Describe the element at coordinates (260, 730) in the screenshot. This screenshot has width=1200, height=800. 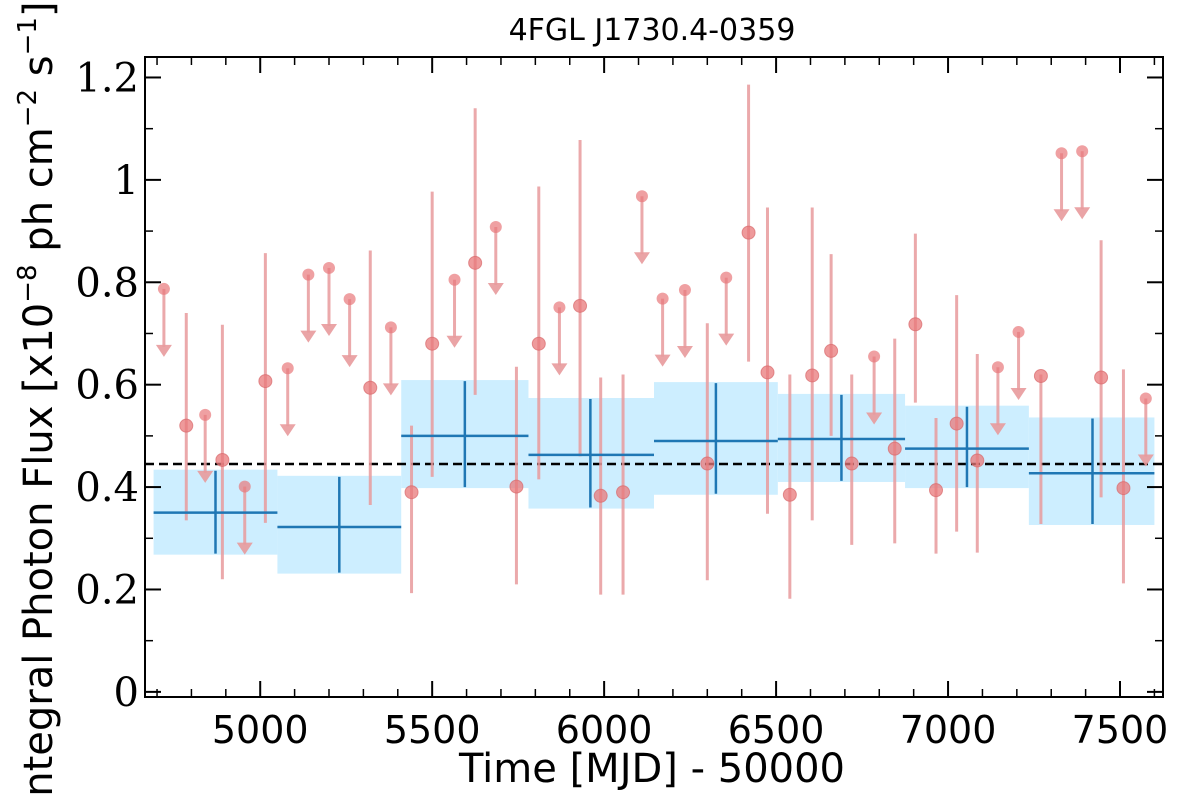
I see `x-tick-label: 5000` at that location.